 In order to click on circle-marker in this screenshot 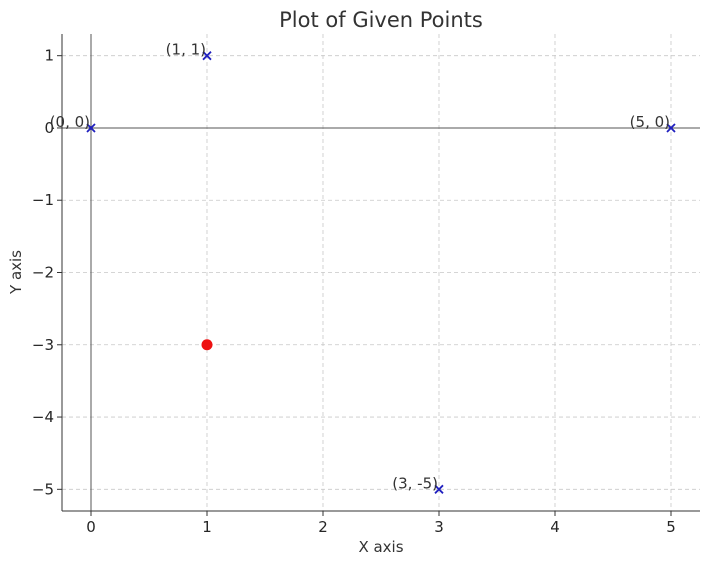, I will do `click(207, 345)`.